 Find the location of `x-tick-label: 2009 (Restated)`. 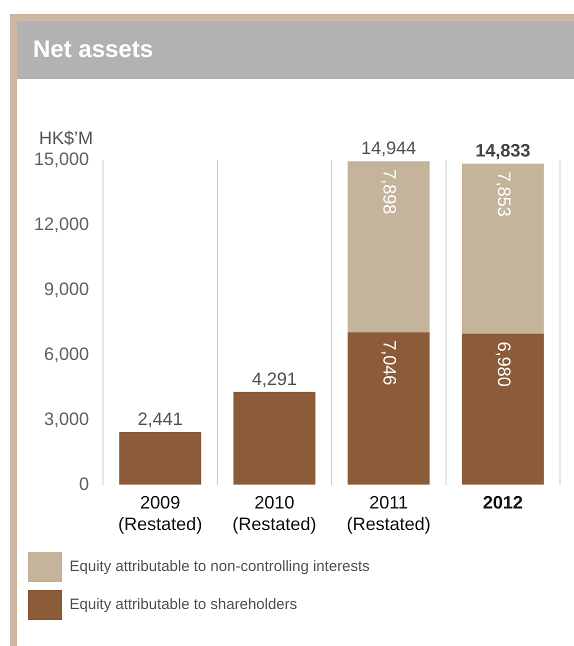

x-tick-label: 2009 (Restated) is located at coordinates (160, 513).